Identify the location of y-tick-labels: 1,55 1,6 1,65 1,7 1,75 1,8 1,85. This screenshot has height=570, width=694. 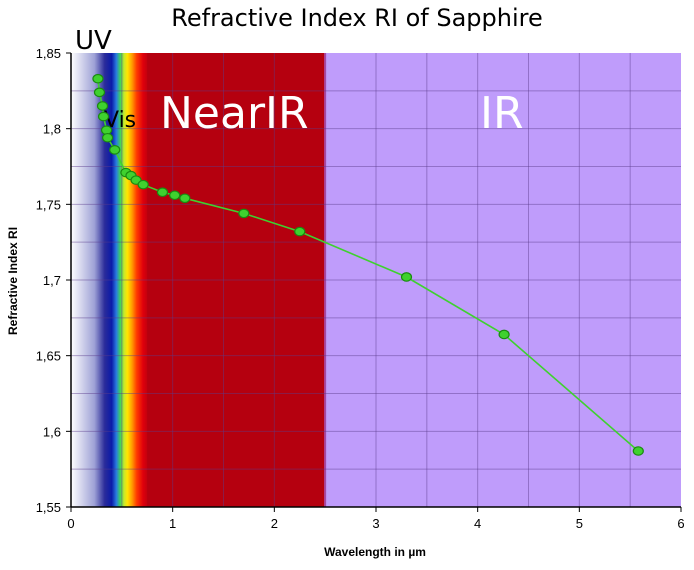
(53, 280).